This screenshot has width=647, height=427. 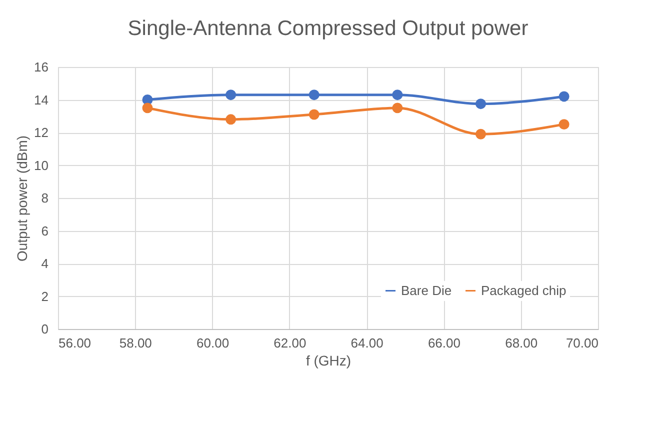 What do you see at coordinates (367, 343) in the screenshot?
I see `x-tick-label: 64.00` at bounding box center [367, 343].